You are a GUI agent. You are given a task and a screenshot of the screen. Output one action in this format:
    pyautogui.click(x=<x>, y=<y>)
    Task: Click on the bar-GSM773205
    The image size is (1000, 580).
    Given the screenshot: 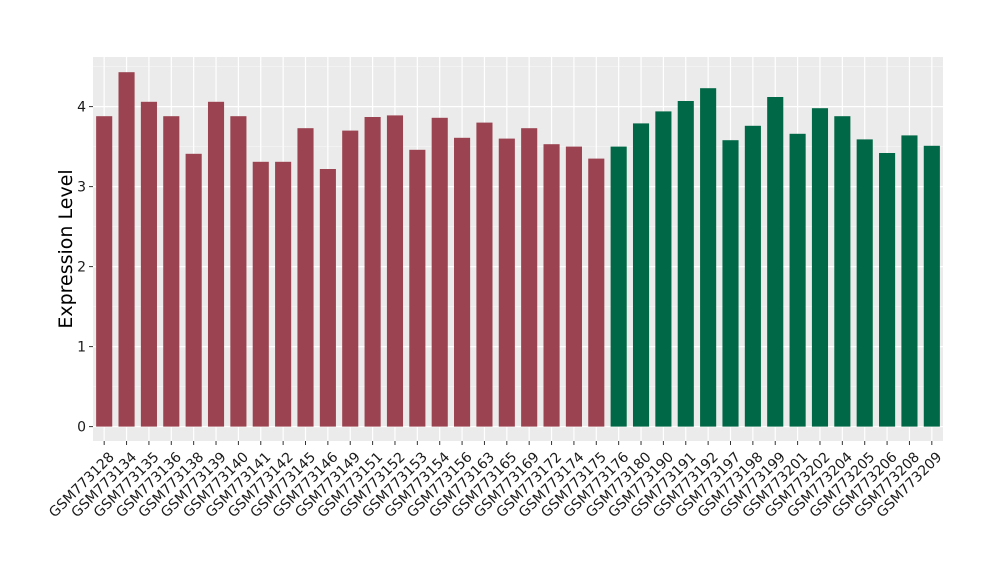 What is the action you would take?
    pyautogui.click(x=864, y=283)
    